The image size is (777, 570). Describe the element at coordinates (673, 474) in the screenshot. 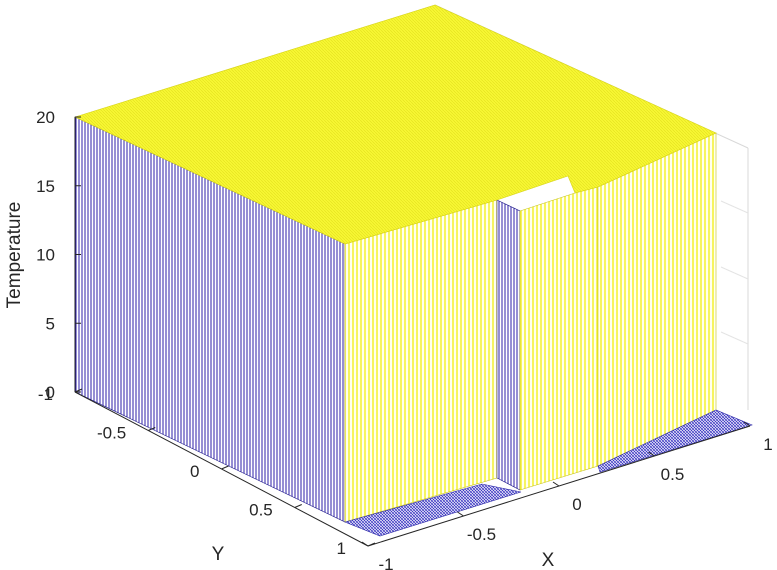

I see `x-axis-tick-label: 0.5` at that location.